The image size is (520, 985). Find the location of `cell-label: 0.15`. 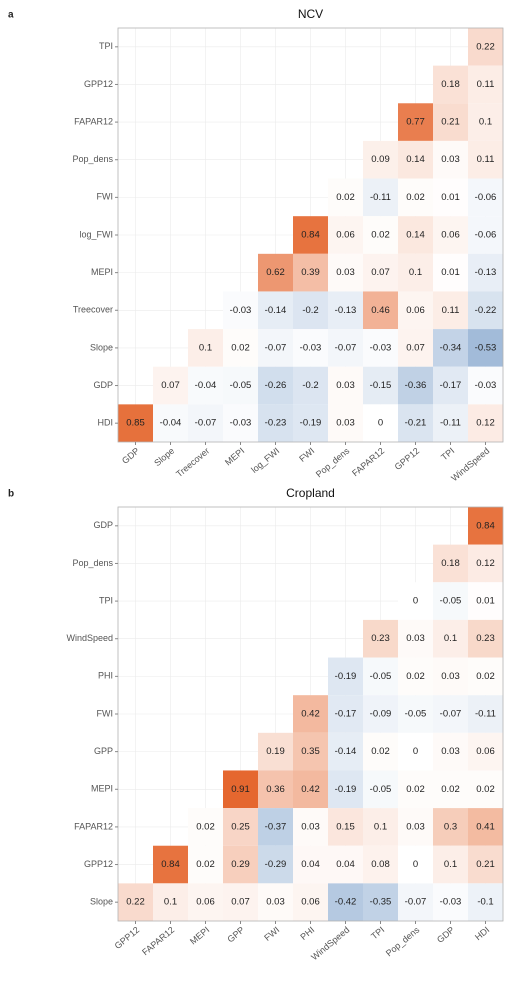

cell-label: 0.15 is located at coordinates (345, 826).